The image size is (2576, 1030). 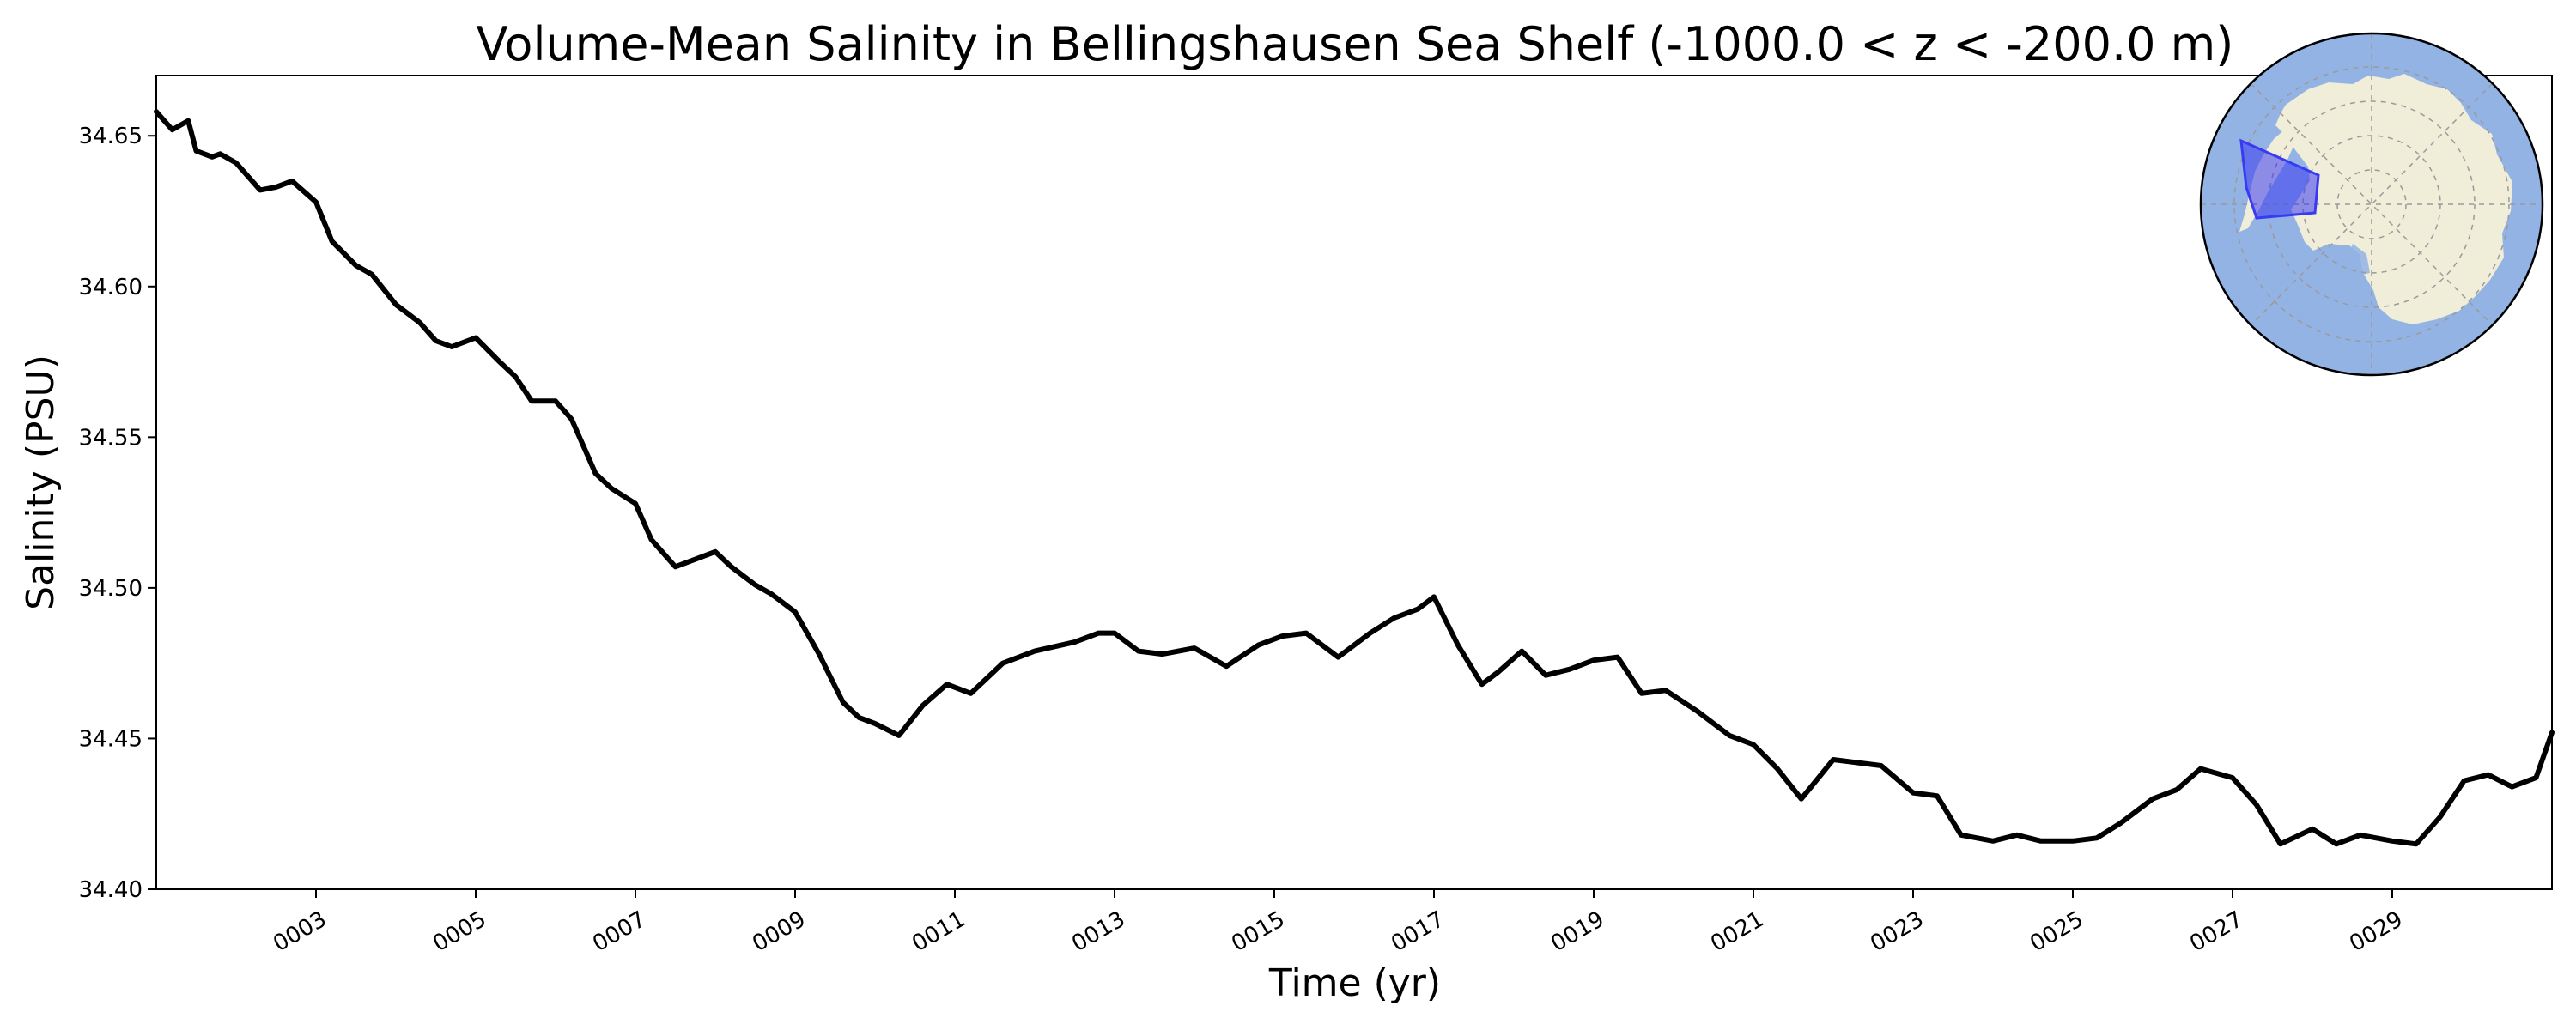 What do you see at coordinates (111, 136) in the screenshot?
I see `y-tick-label: 34.65` at bounding box center [111, 136].